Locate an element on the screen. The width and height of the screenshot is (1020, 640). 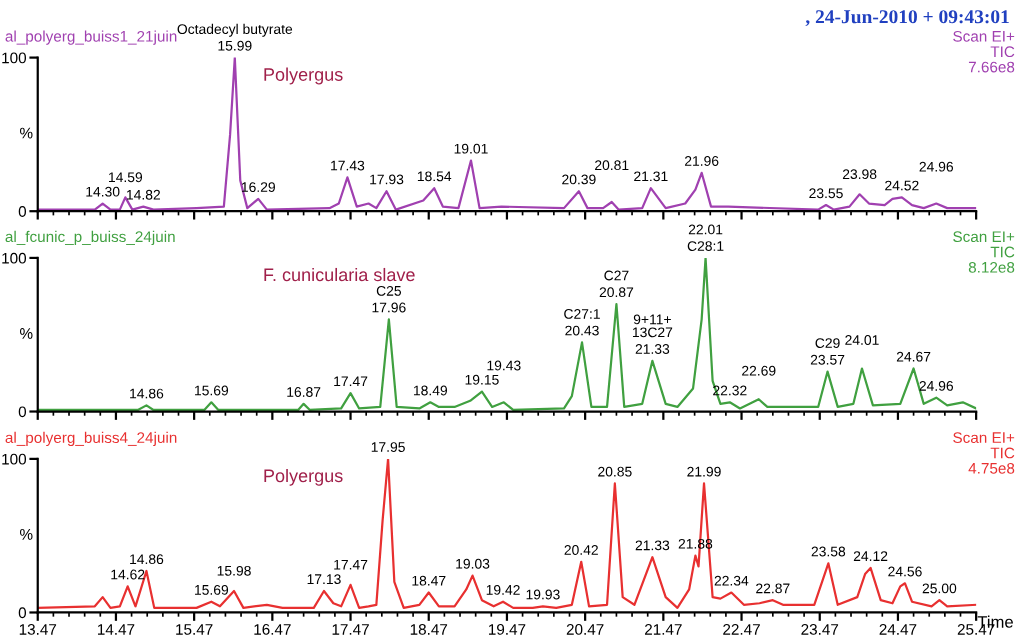
annotation: F. cunicularia slave is located at coordinates (339, 274).